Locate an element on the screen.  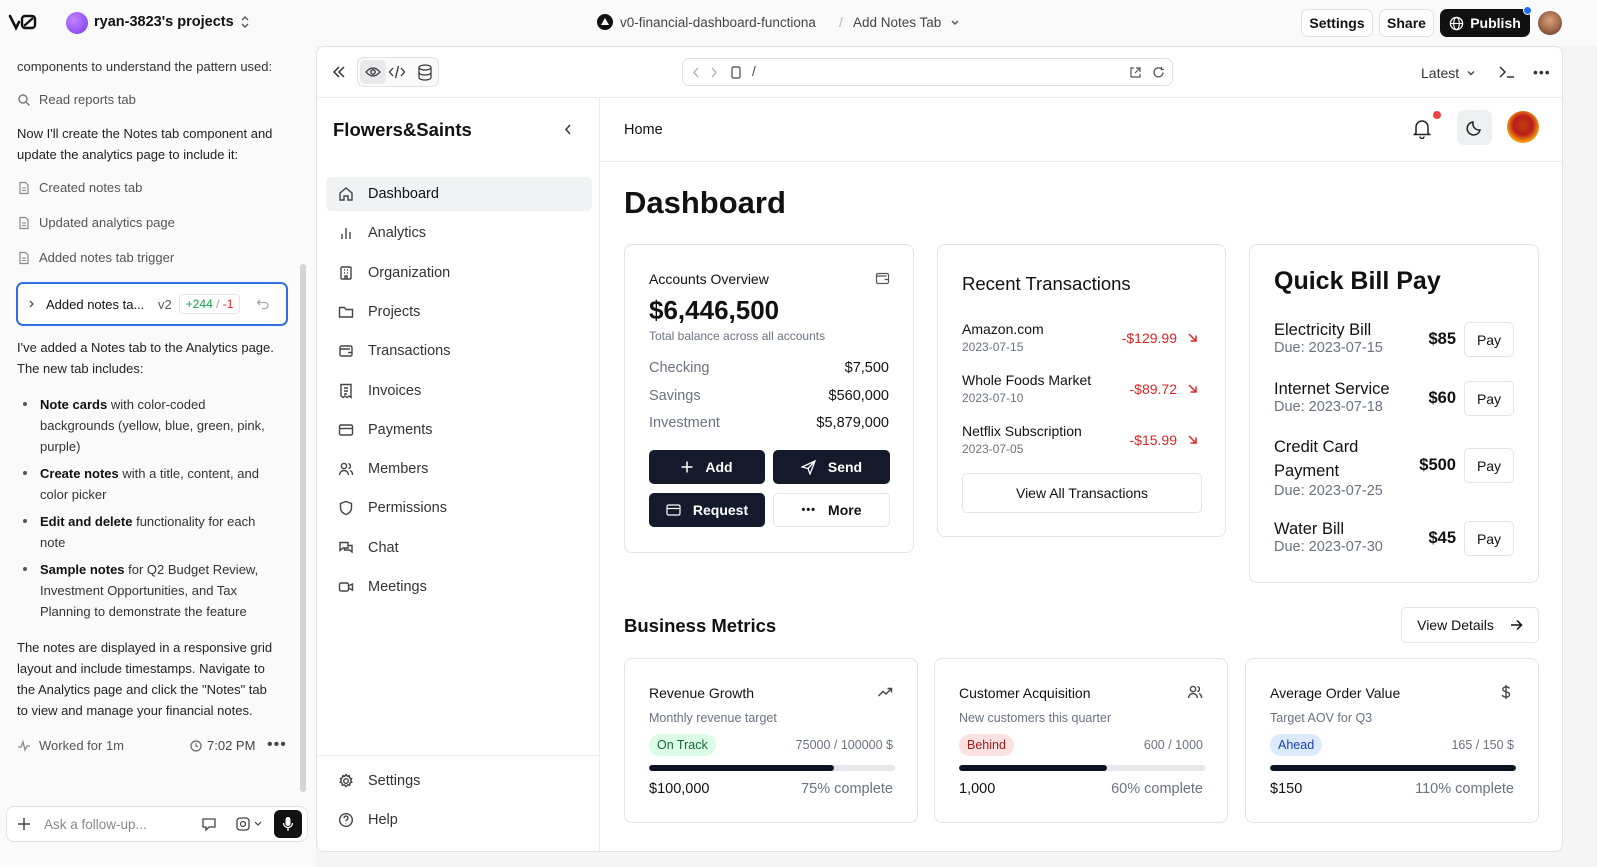
nav-item-label: Projects is located at coordinates (394, 311).